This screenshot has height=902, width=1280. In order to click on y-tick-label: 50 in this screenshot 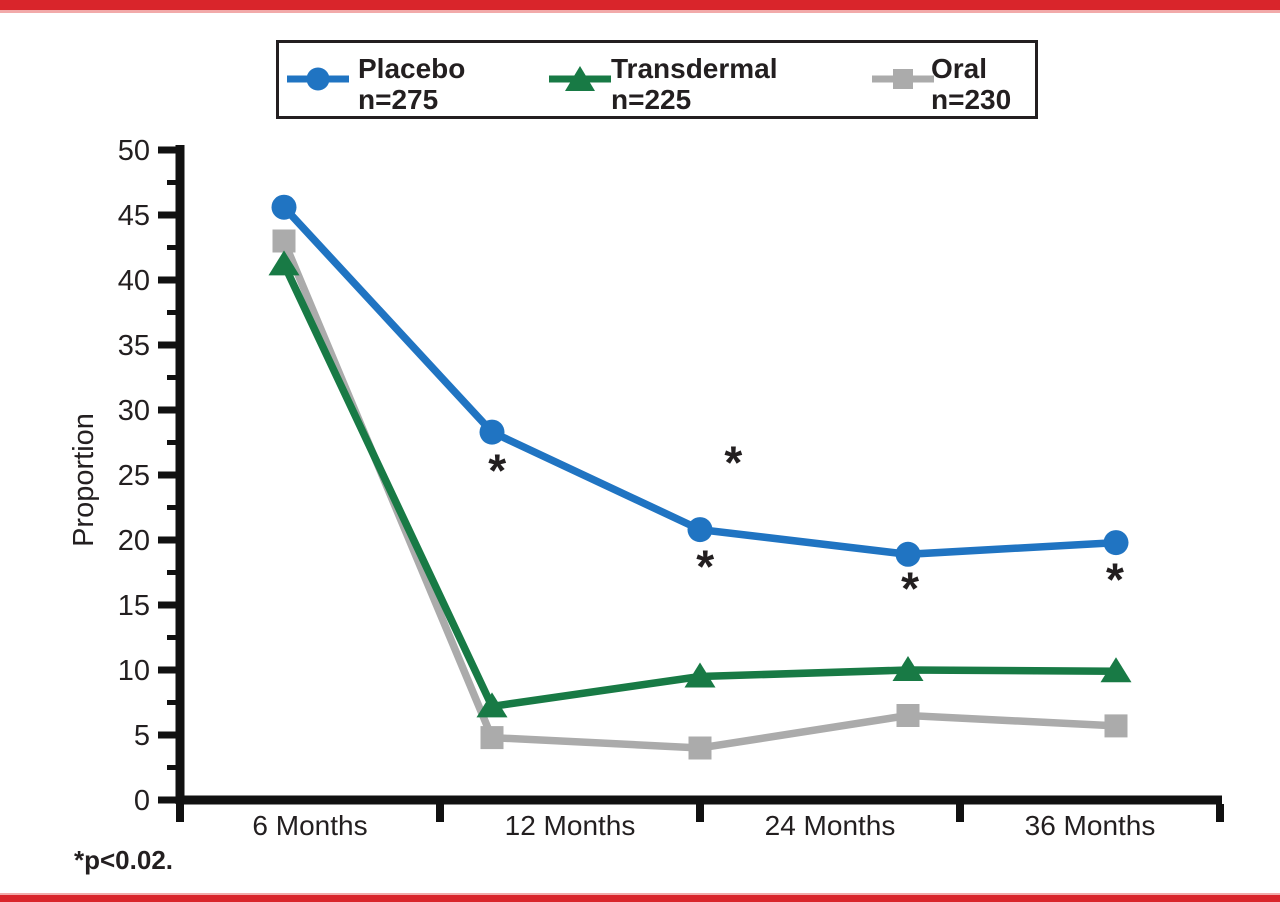, I will do `click(134, 151)`.